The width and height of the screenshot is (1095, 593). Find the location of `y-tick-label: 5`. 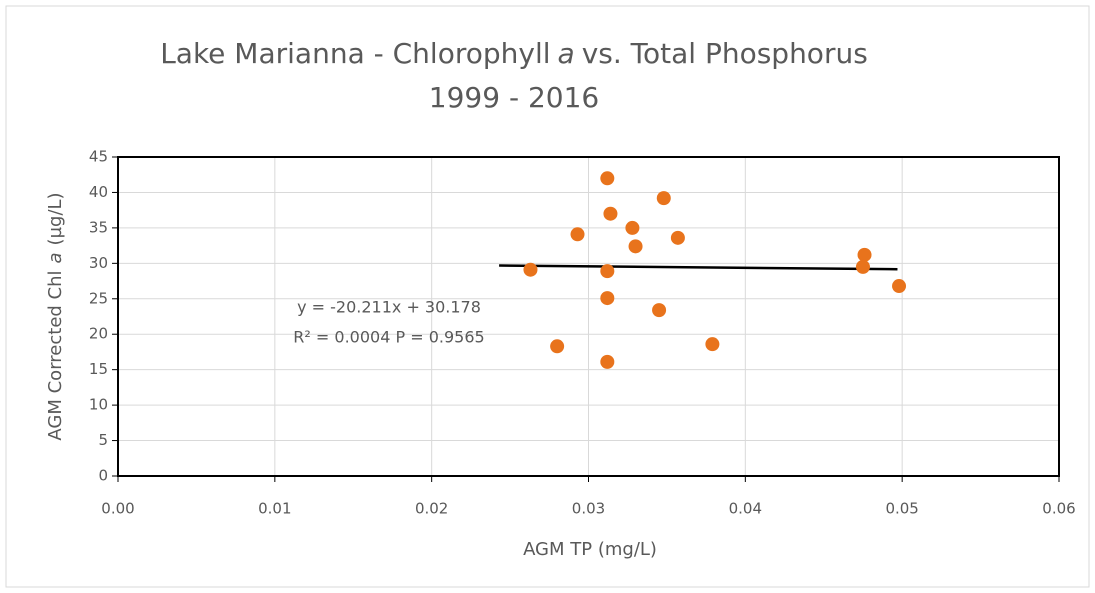

y-tick-label: 5 is located at coordinates (103, 440).